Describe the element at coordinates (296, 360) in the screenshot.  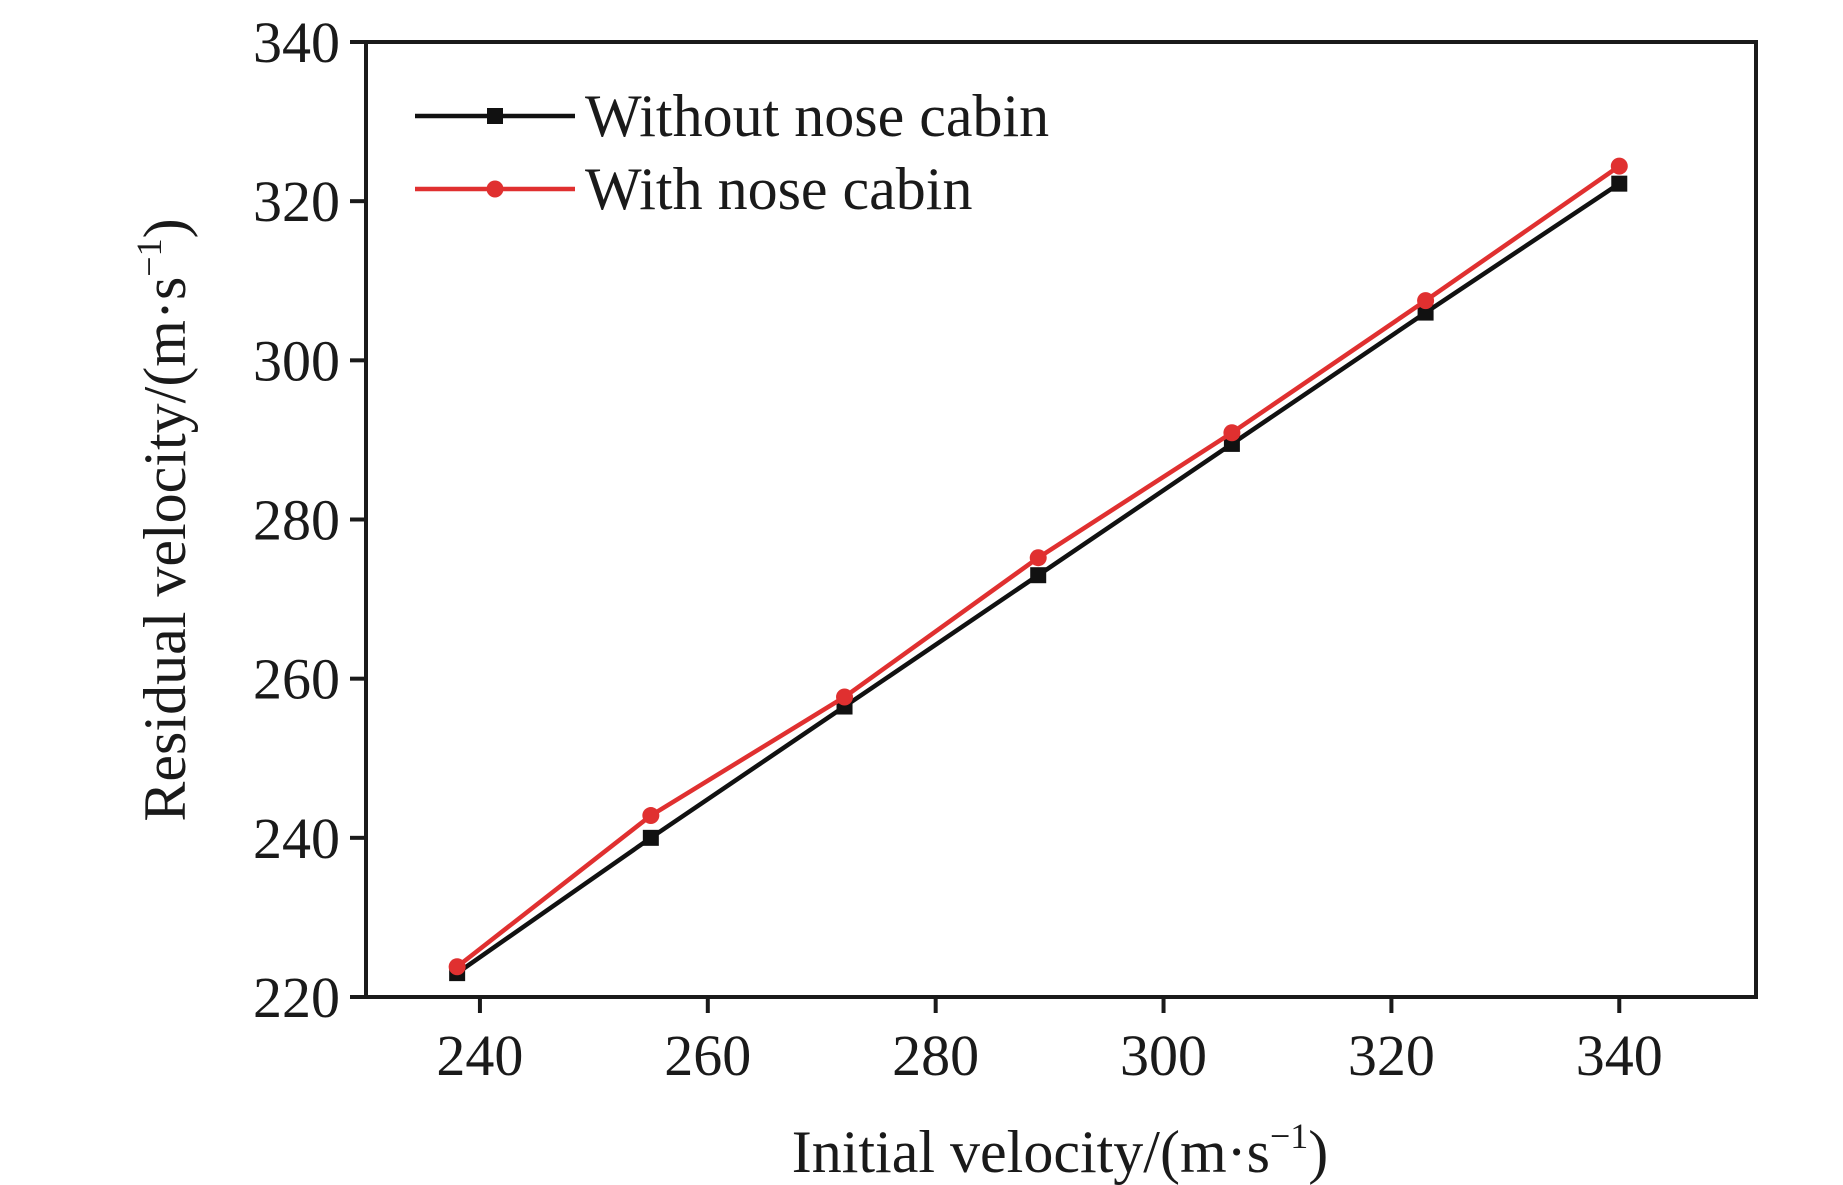
I see `y-tick-label: 300` at that location.